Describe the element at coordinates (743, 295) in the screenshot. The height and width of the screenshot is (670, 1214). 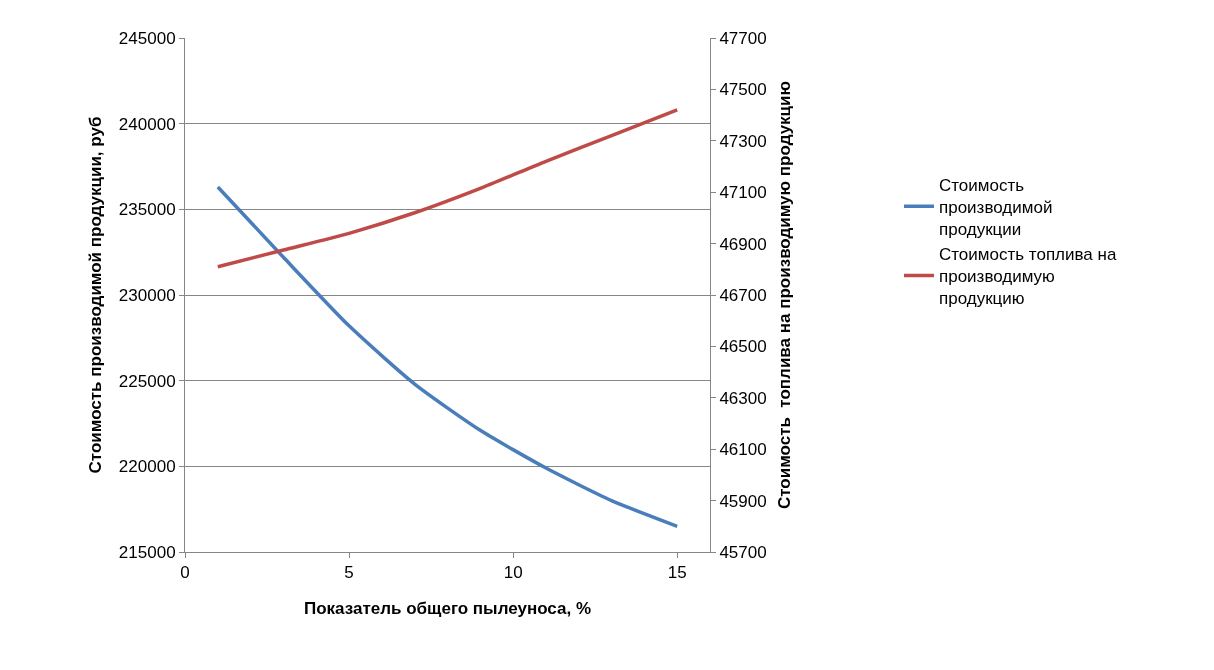
I see `y2-tick-label: 46700` at that location.